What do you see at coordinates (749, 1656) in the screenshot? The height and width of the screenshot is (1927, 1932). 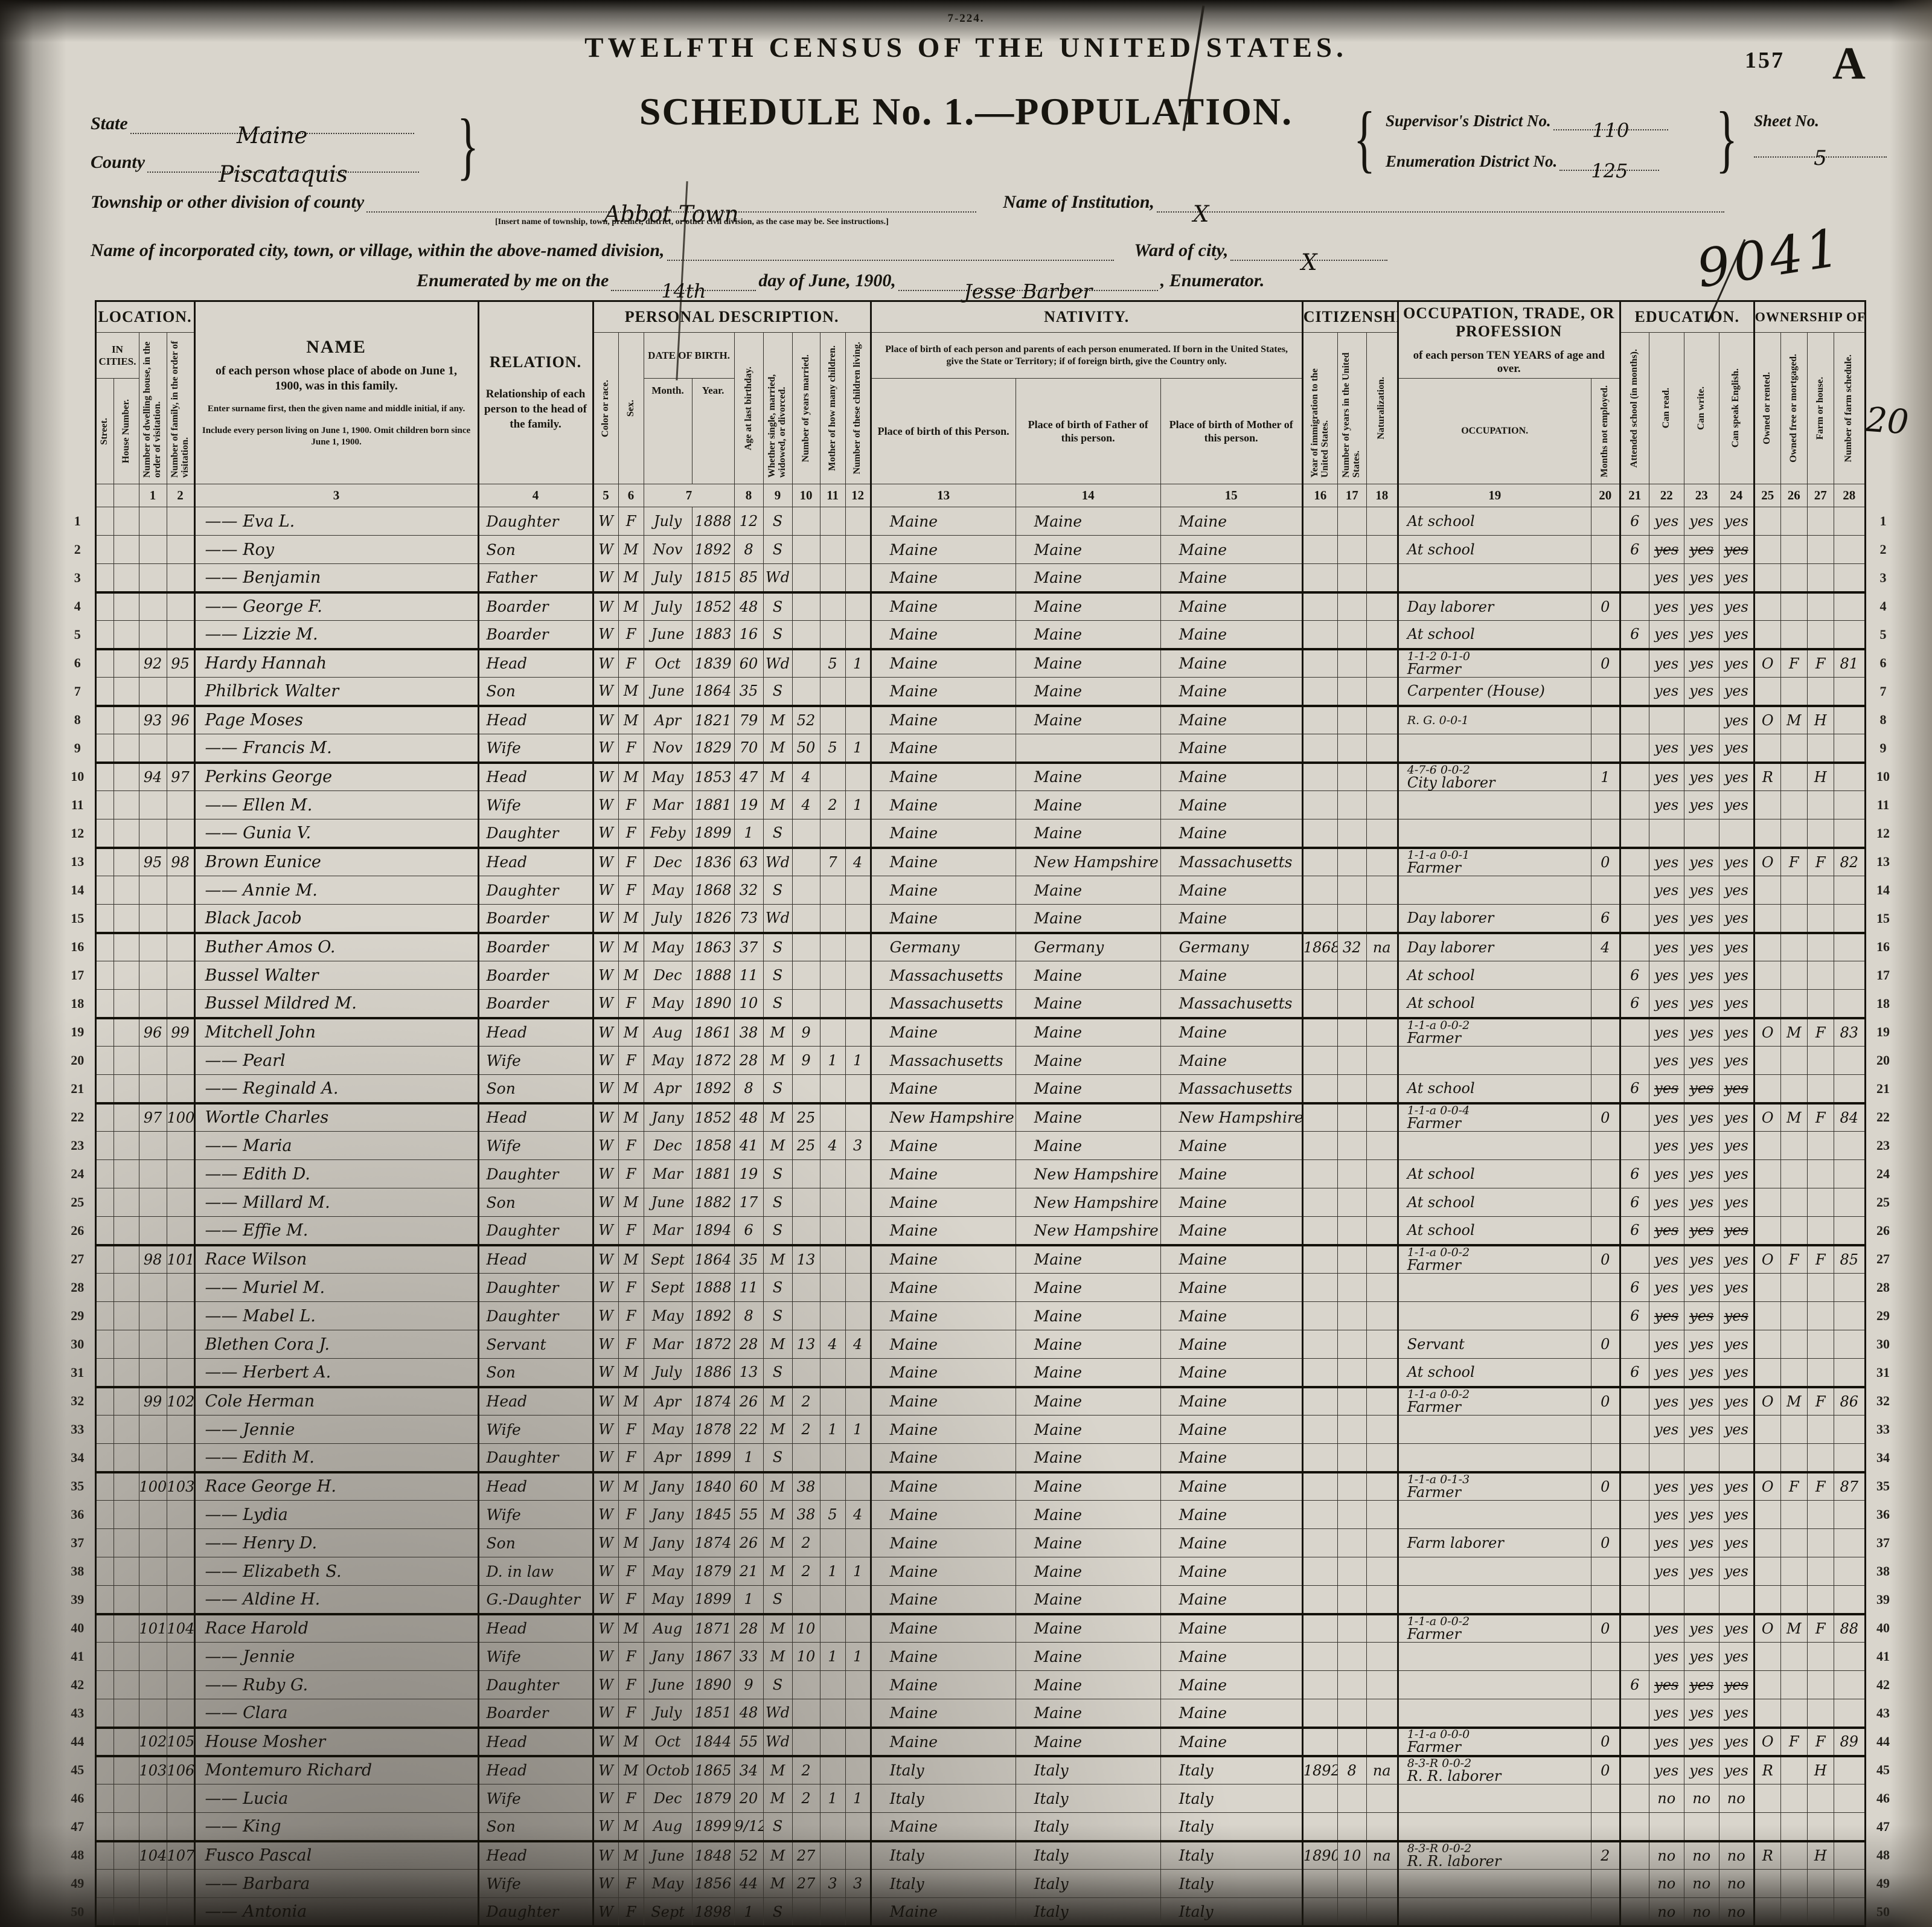 I see `cell-age: 33` at bounding box center [749, 1656].